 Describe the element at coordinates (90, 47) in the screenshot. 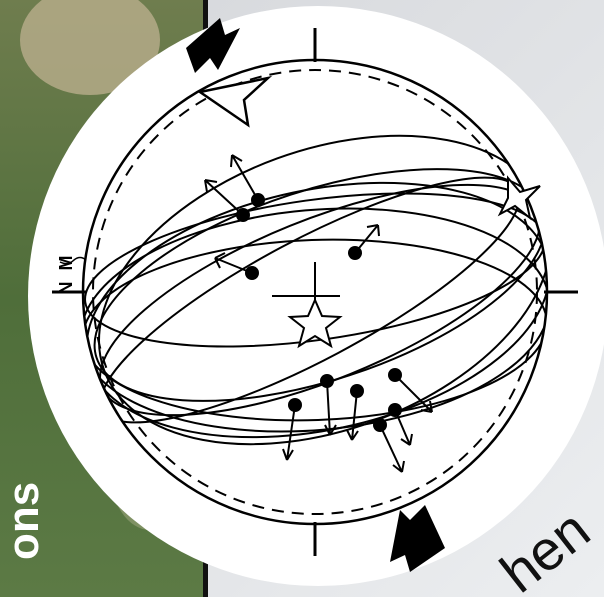

I see `photo-patch` at that location.